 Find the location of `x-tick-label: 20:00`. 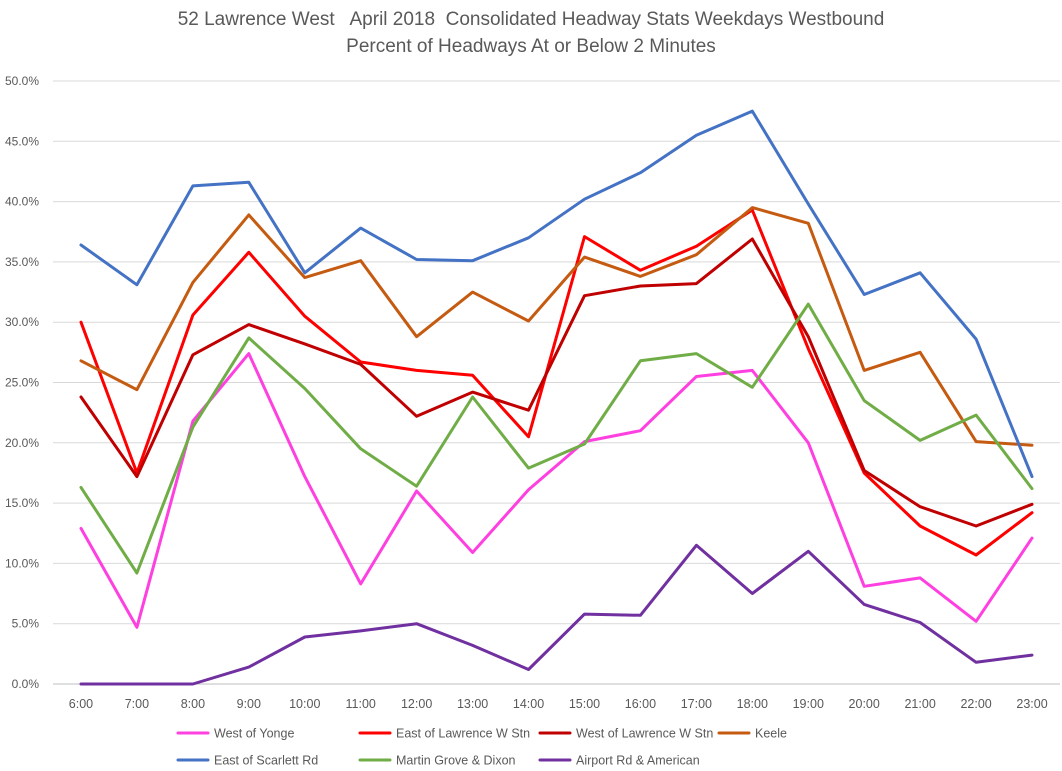

x-tick-label: 20:00 is located at coordinates (864, 704).